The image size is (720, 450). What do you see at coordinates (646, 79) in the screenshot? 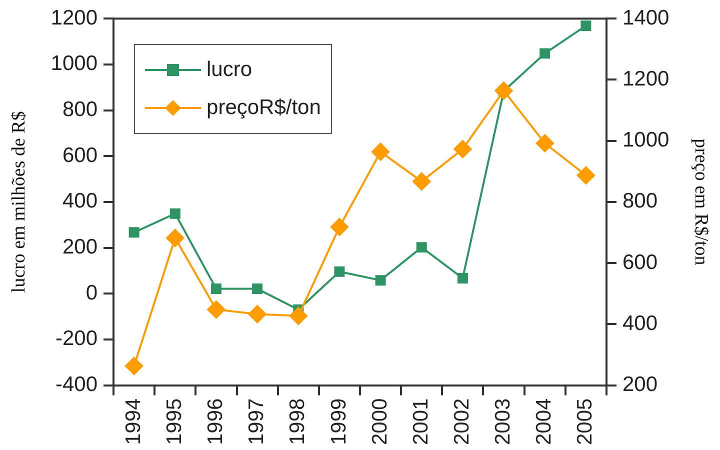
I see `y2-tick-label: 1200` at bounding box center [646, 79].